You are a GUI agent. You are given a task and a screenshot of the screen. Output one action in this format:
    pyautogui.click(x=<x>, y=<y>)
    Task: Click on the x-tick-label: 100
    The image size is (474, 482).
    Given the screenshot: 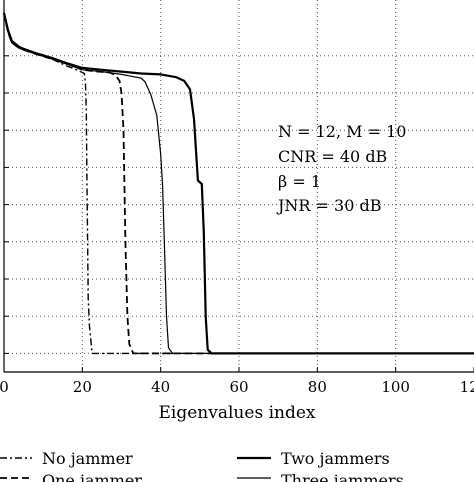 What is the action you would take?
    pyautogui.click(x=395, y=387)
    